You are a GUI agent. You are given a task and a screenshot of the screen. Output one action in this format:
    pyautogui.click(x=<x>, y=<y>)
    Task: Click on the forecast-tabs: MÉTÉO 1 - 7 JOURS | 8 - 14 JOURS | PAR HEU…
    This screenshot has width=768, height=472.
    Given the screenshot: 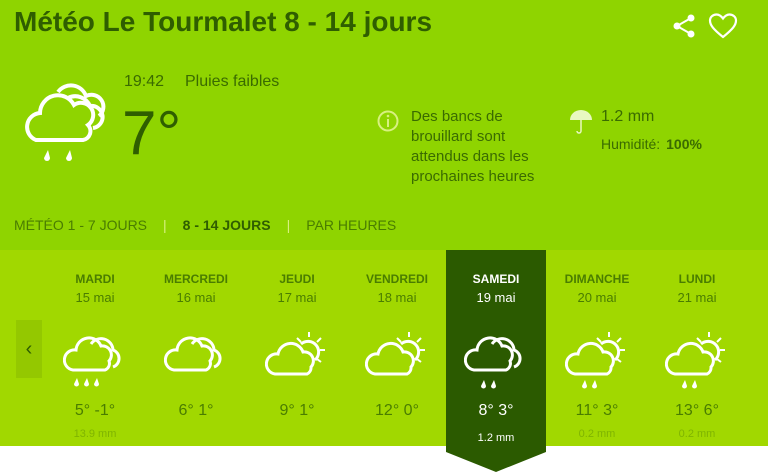 What is the action you would take?
    pyautogui.click(x=205, y=225)
    